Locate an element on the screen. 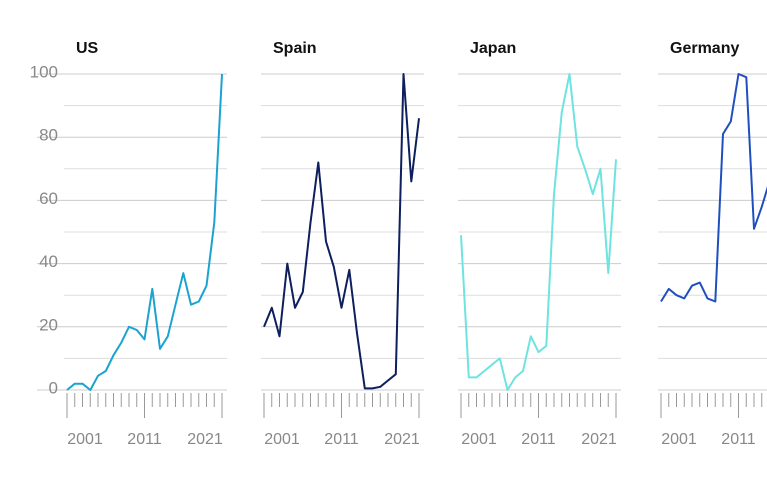 The width and height of the screenshot is (767, 480). y-tick-label: 60 is located at coordinates (48, 198).